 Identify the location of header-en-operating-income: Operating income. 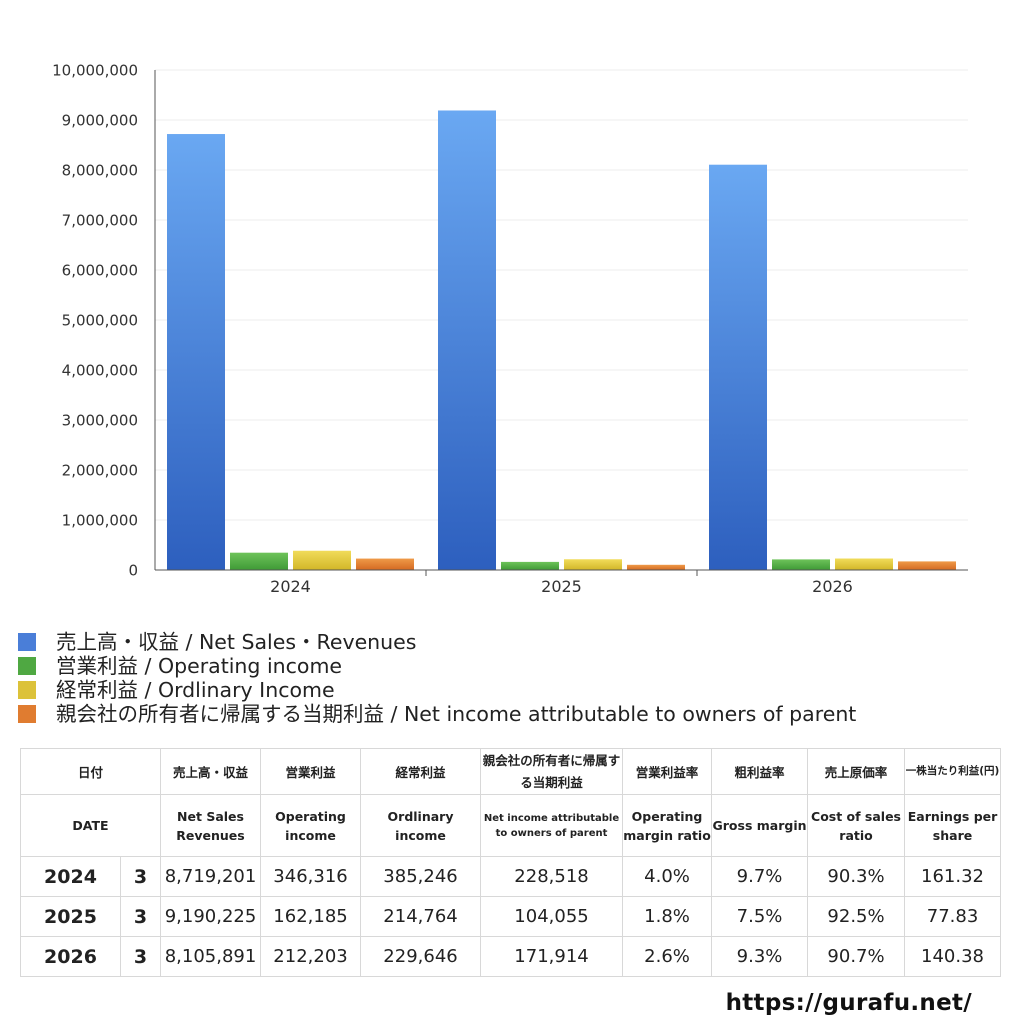
(311, 825).